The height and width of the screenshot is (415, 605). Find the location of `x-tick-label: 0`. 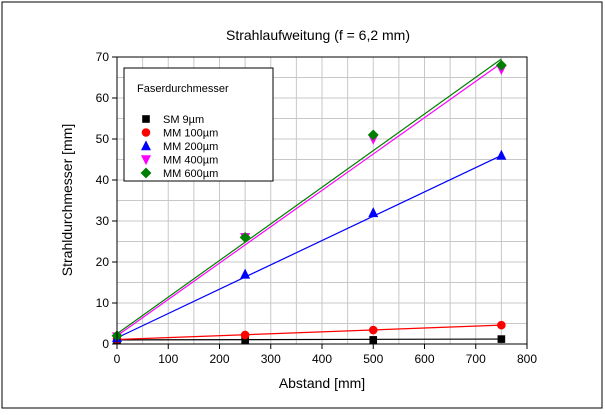

x-tick-label: 0 is located at coordinates (117, 359).